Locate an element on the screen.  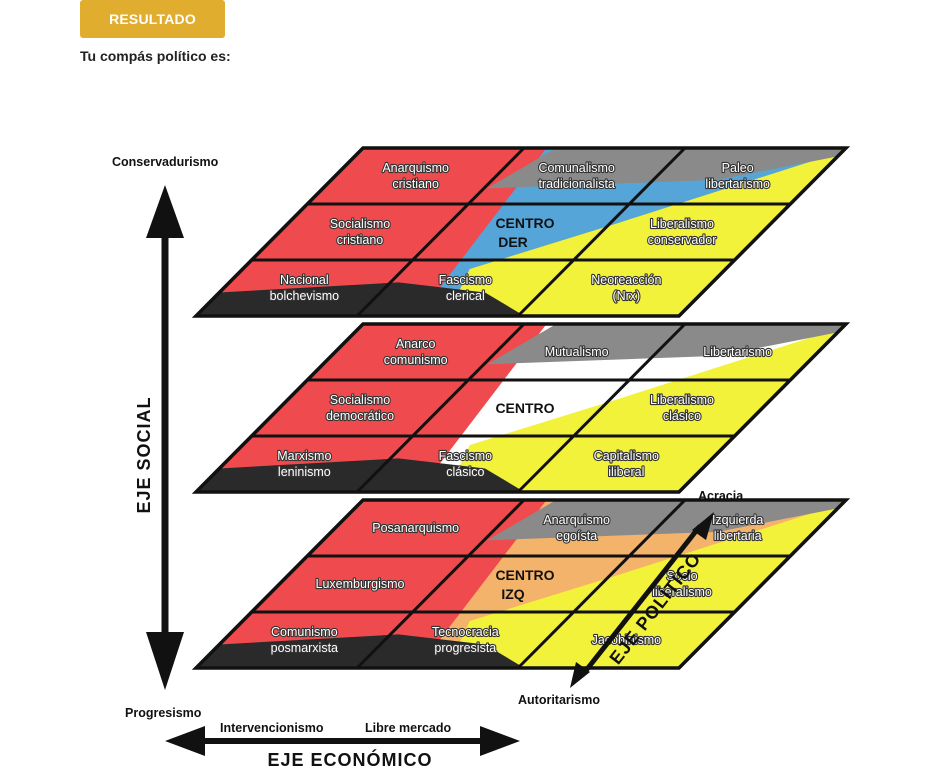
cell-label: Fascismo clerical is located at coordinates (466, 288).